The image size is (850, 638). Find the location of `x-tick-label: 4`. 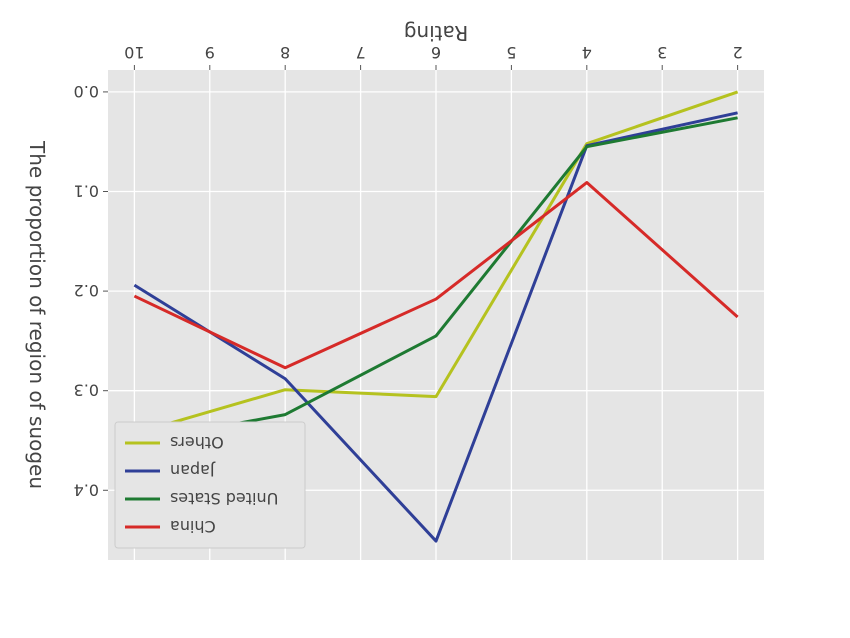

x-tick-label: 4 is located at coordinates (587, 52).